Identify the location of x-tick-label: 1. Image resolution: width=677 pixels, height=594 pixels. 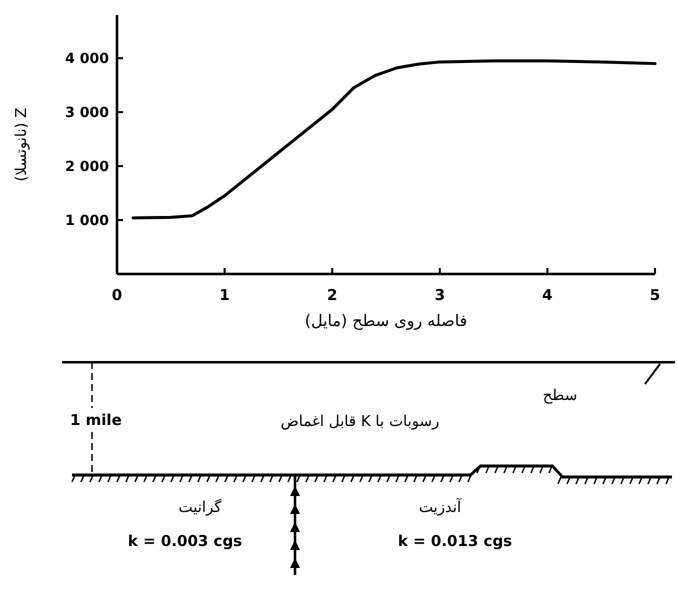
(224, 295).